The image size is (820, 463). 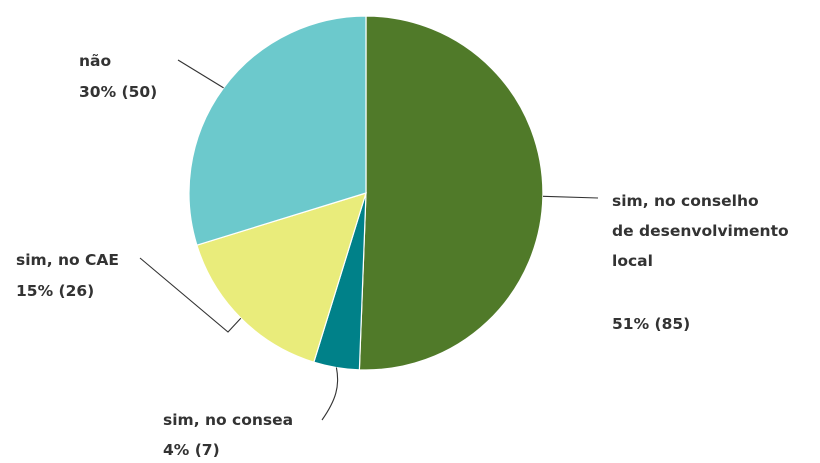 What do you see at coordinates (95, 61) in the screenshot?
I see `slice-label-3-line-0: não` at bounding box center [95, 61].